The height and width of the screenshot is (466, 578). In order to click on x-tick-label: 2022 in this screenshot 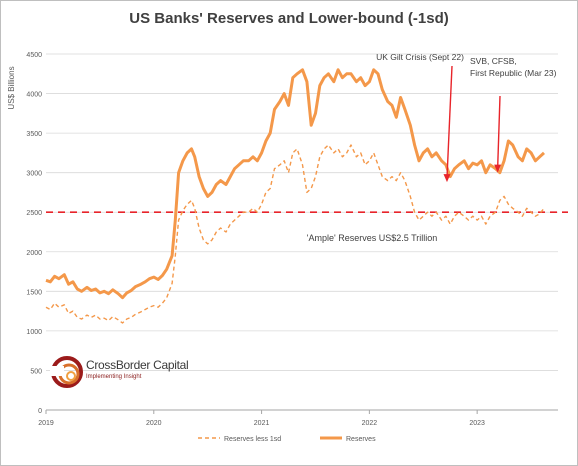, I will do `click(370, 423)`.